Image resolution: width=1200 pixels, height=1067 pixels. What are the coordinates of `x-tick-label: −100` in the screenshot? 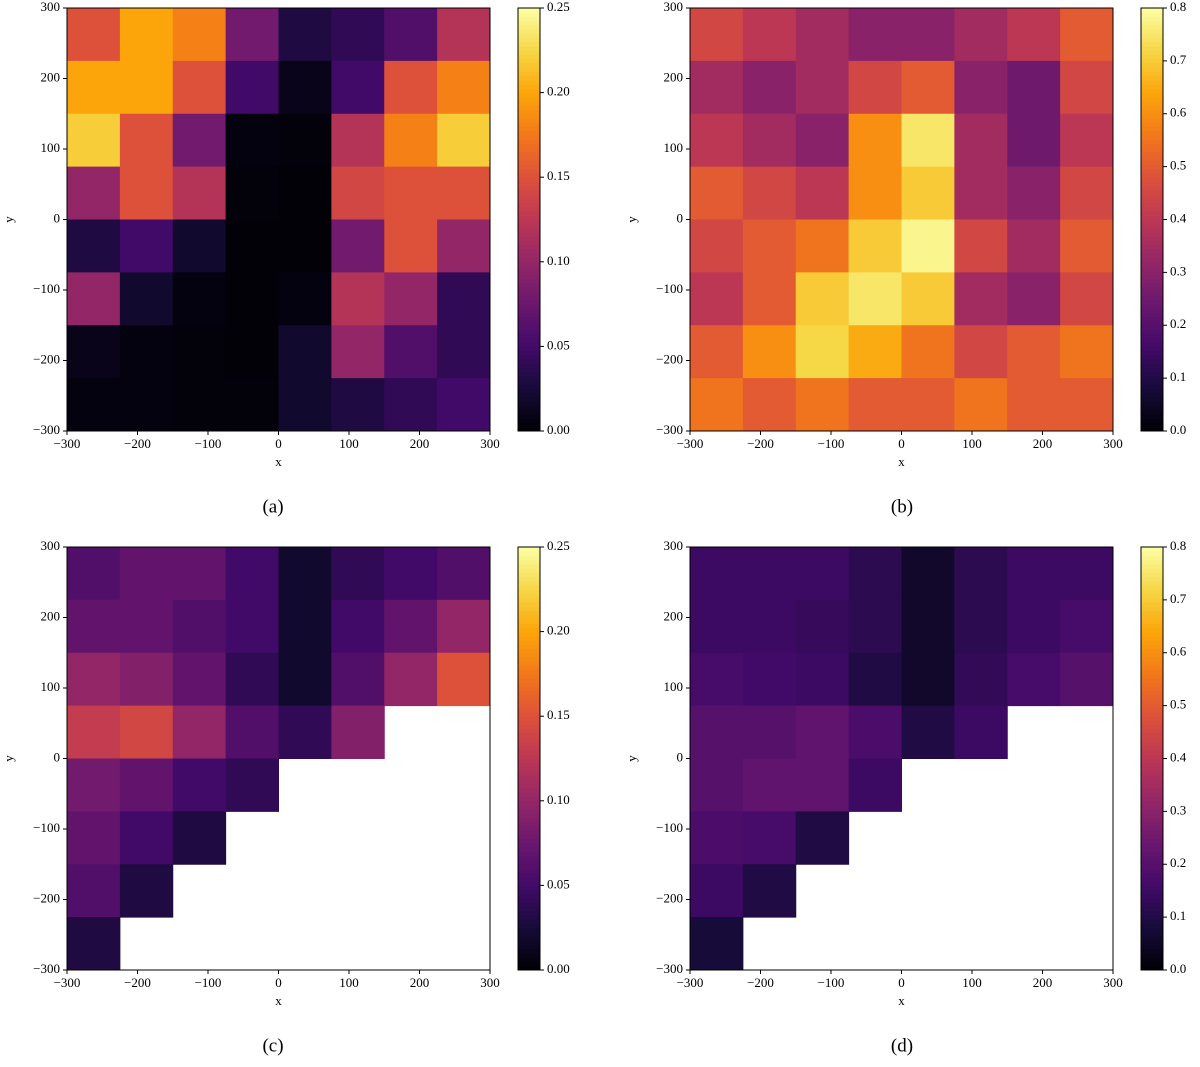 It's located at (831, 443).